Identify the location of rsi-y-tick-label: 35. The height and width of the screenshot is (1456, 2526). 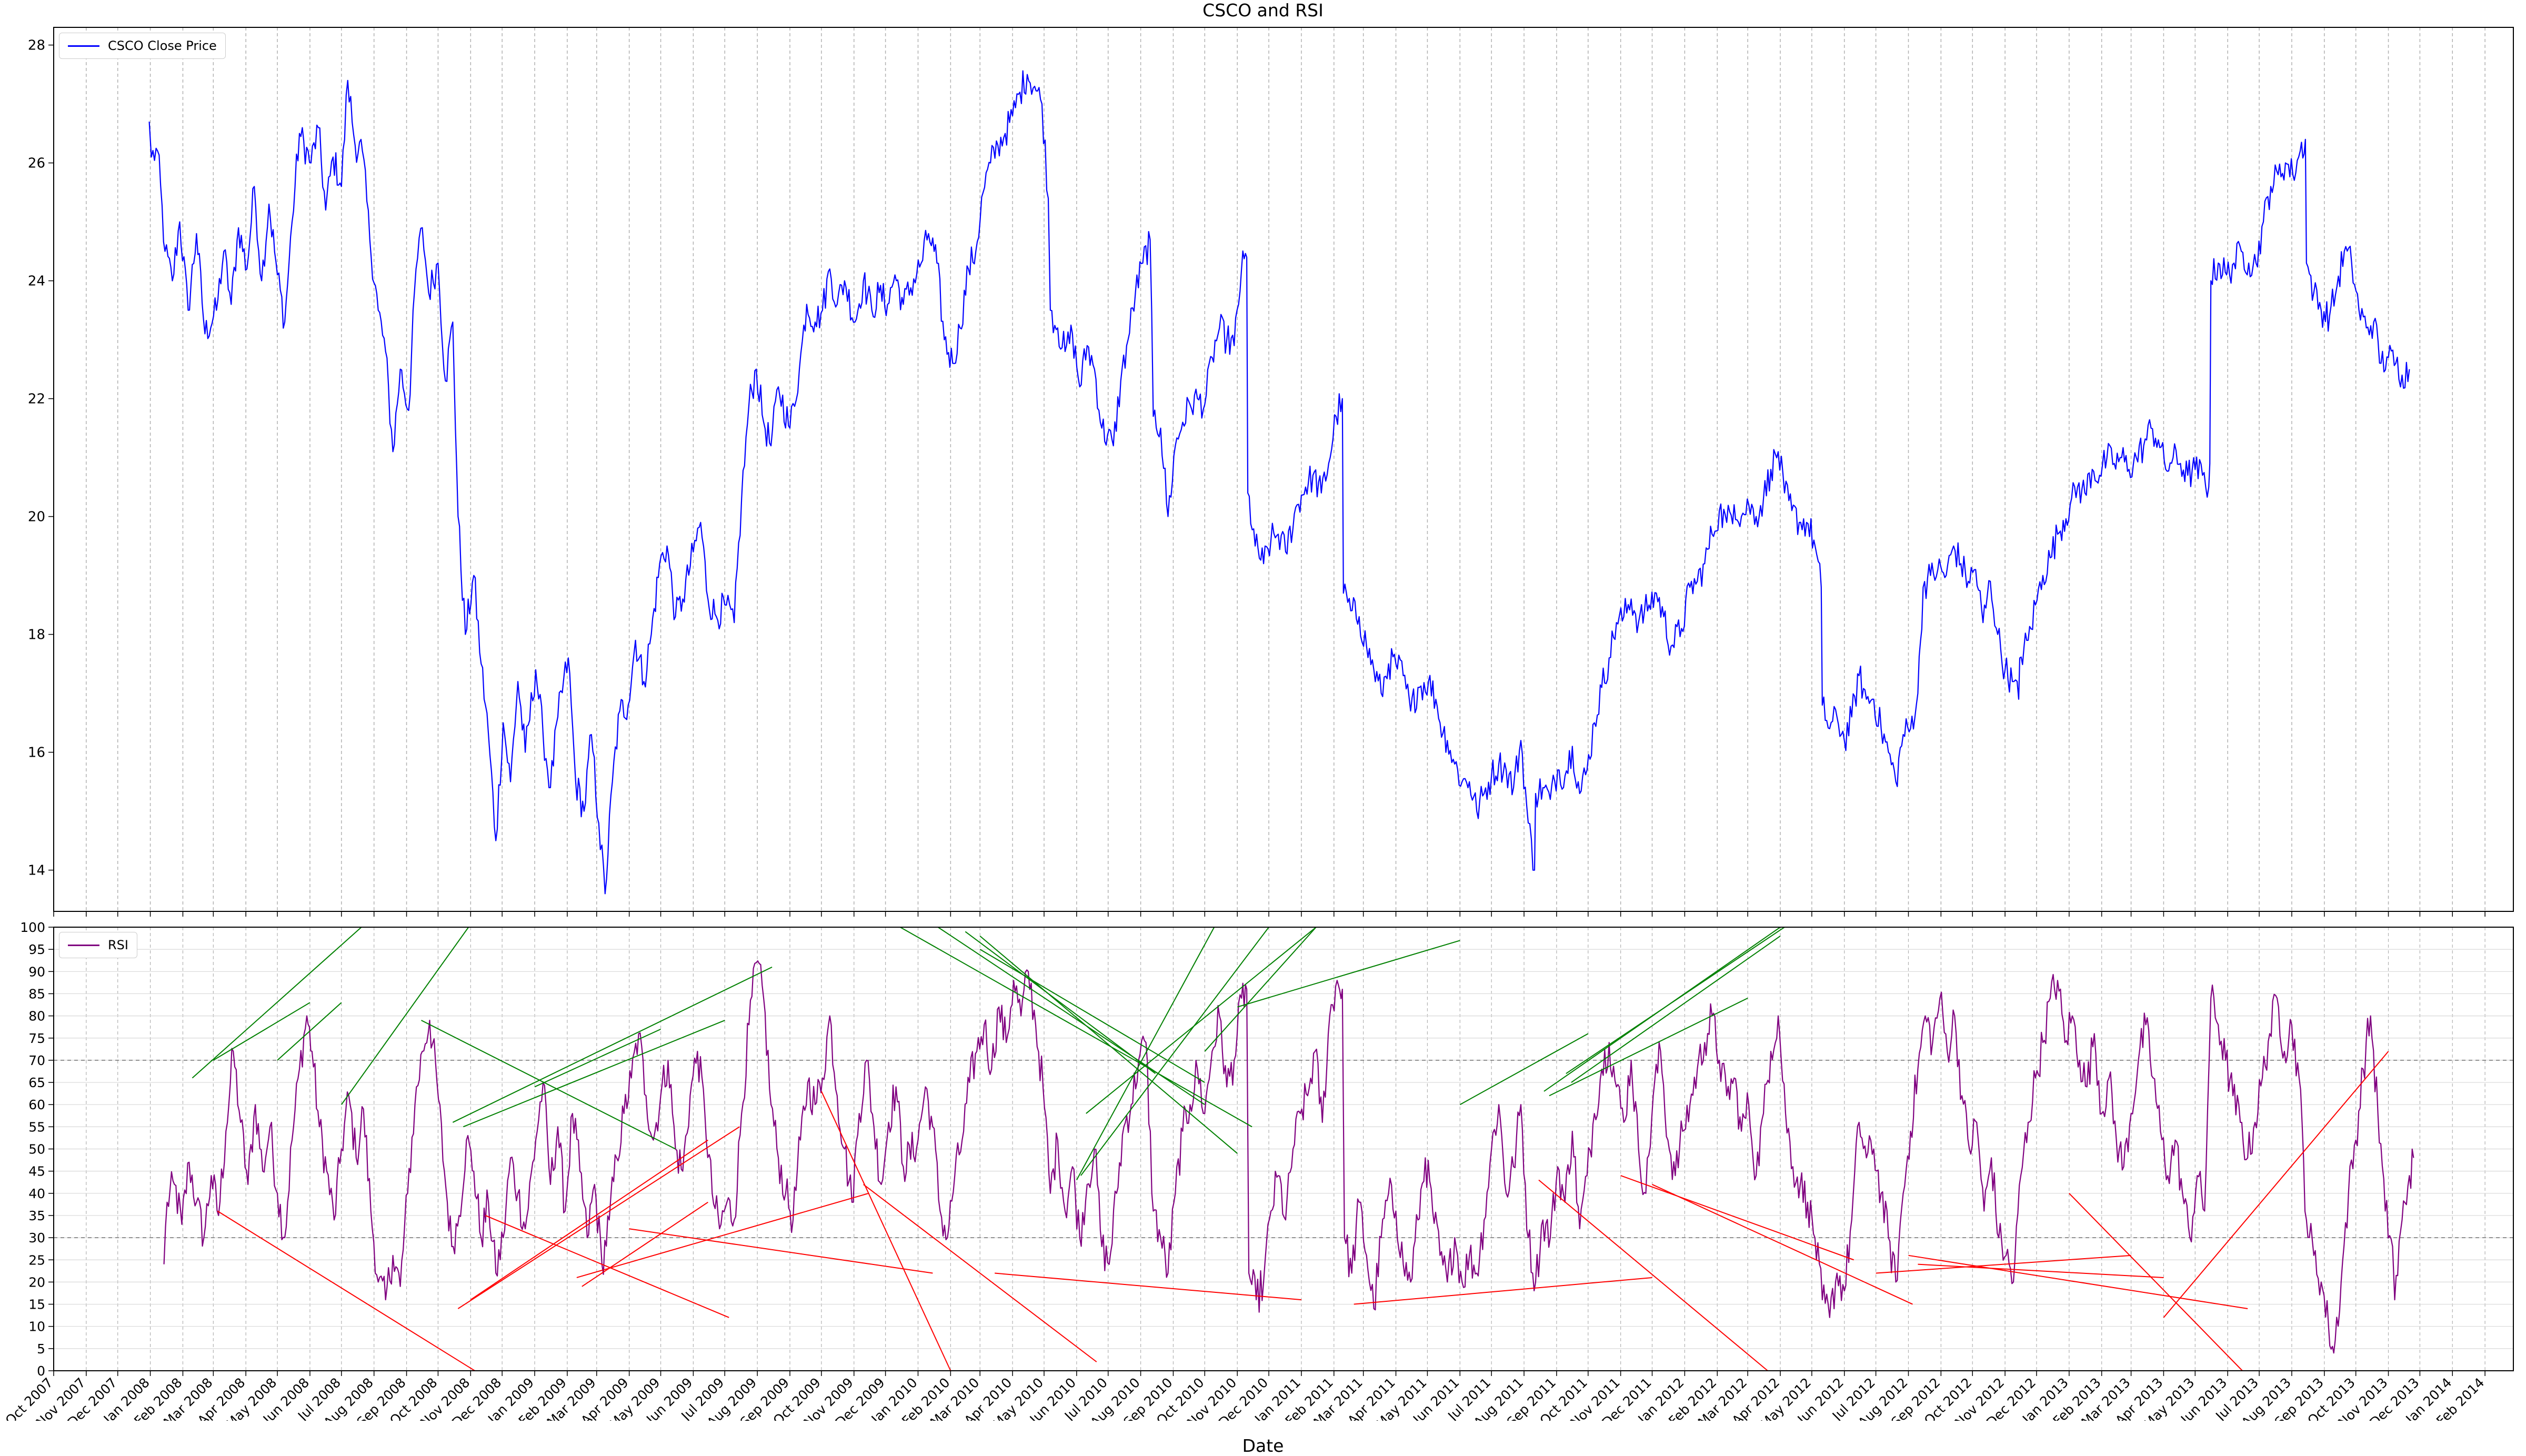
(36, 1215).